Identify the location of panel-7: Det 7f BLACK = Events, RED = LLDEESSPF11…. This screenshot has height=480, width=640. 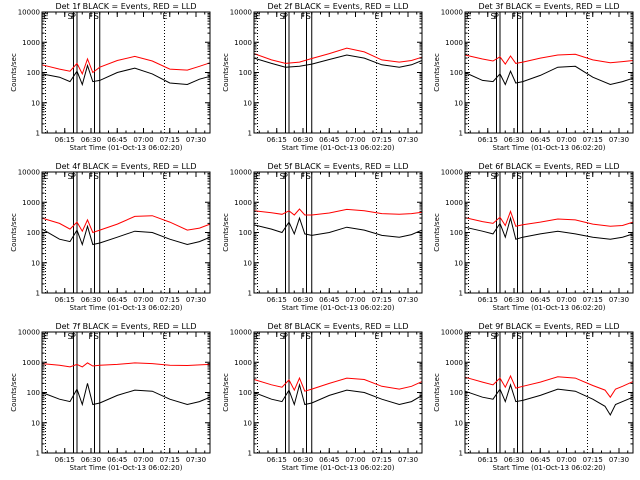
(110, 397).